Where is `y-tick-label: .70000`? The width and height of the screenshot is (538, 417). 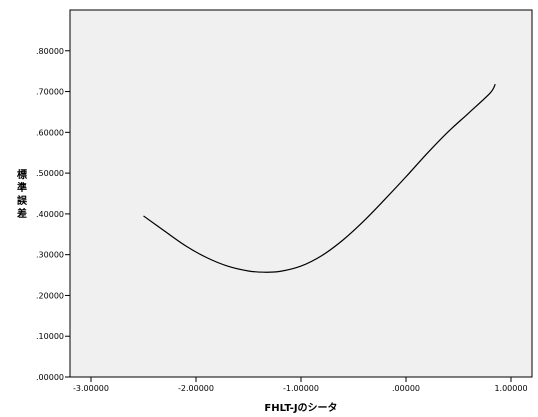
y-tick-label: .70000 is located at coordinates (50, 92).